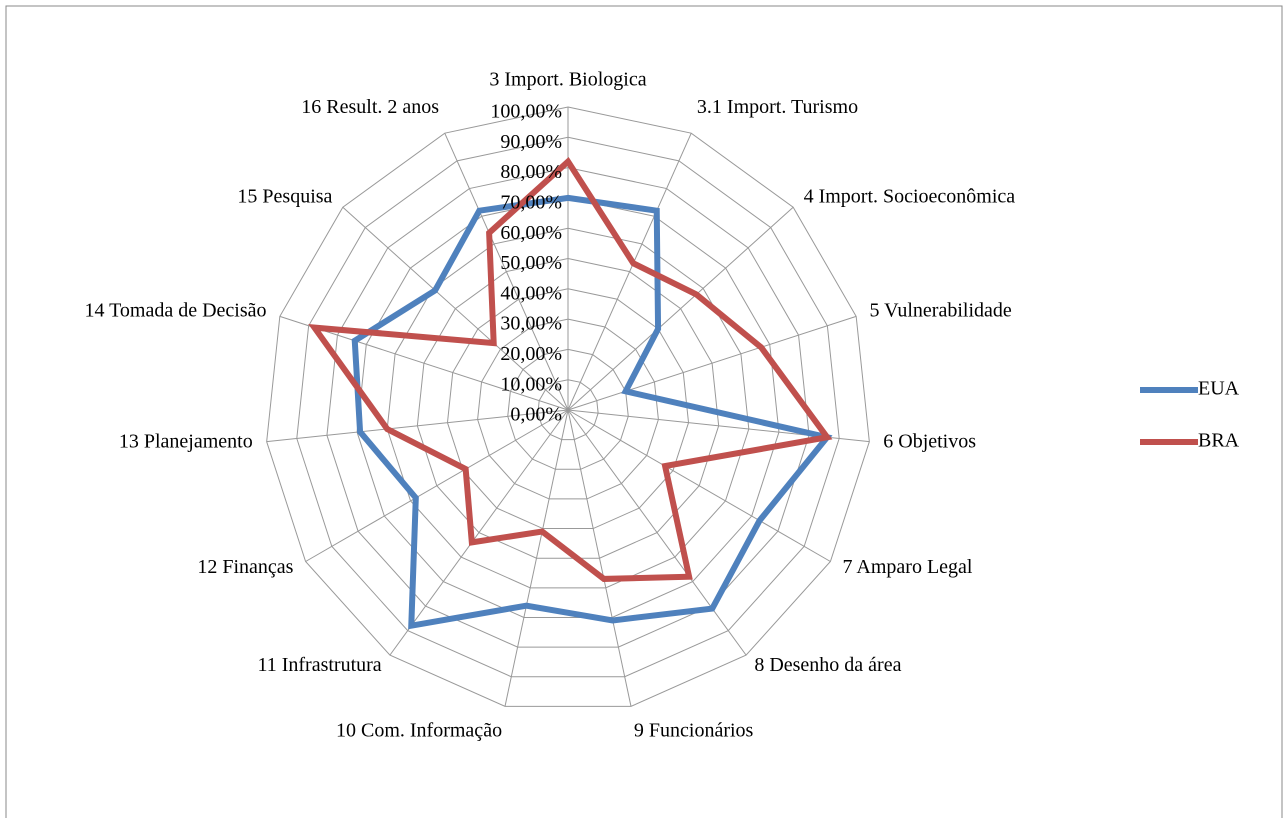 The height and width of the screenshot is (818, 1288). I want to click on category-label: 3.1 Import. Turismo, so click(777, 107).